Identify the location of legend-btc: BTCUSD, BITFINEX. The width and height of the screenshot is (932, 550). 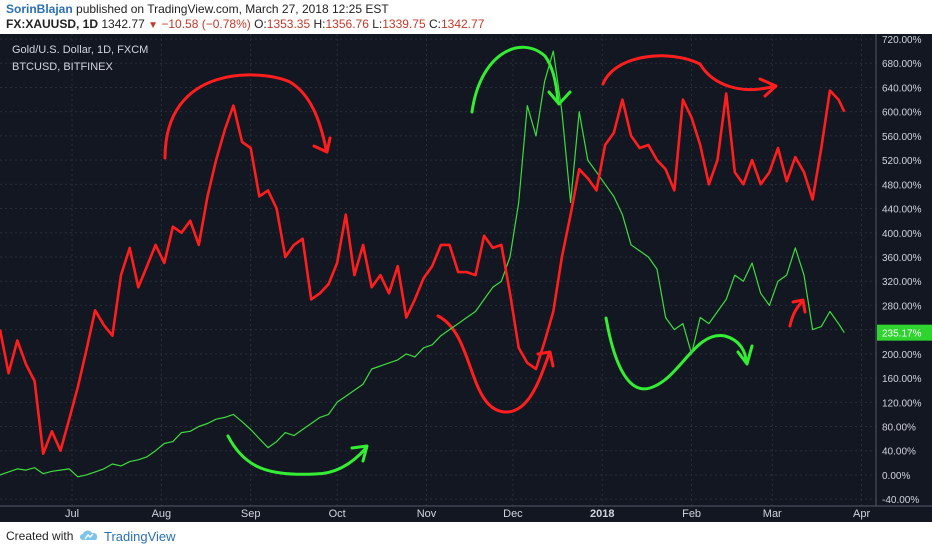
(63, 67).